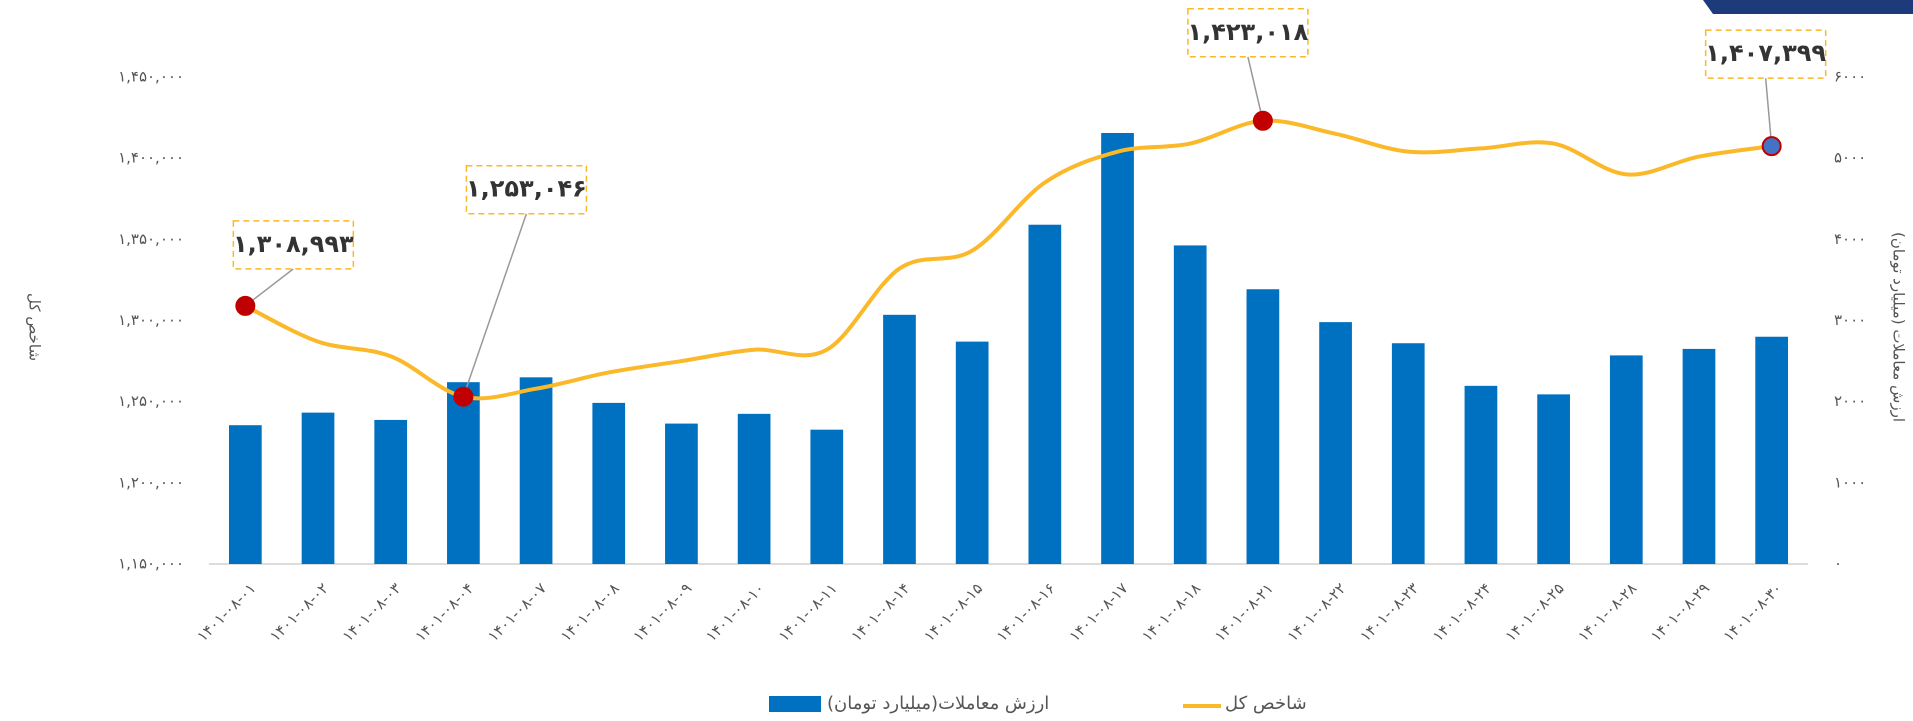 The height and width of the screenshot is (721, 1913). Describe the element at coordinates (662, 612) in the screenshot. I see `x-tick-label: ۱۴۰۱-۰۸-۰۹` at that location.